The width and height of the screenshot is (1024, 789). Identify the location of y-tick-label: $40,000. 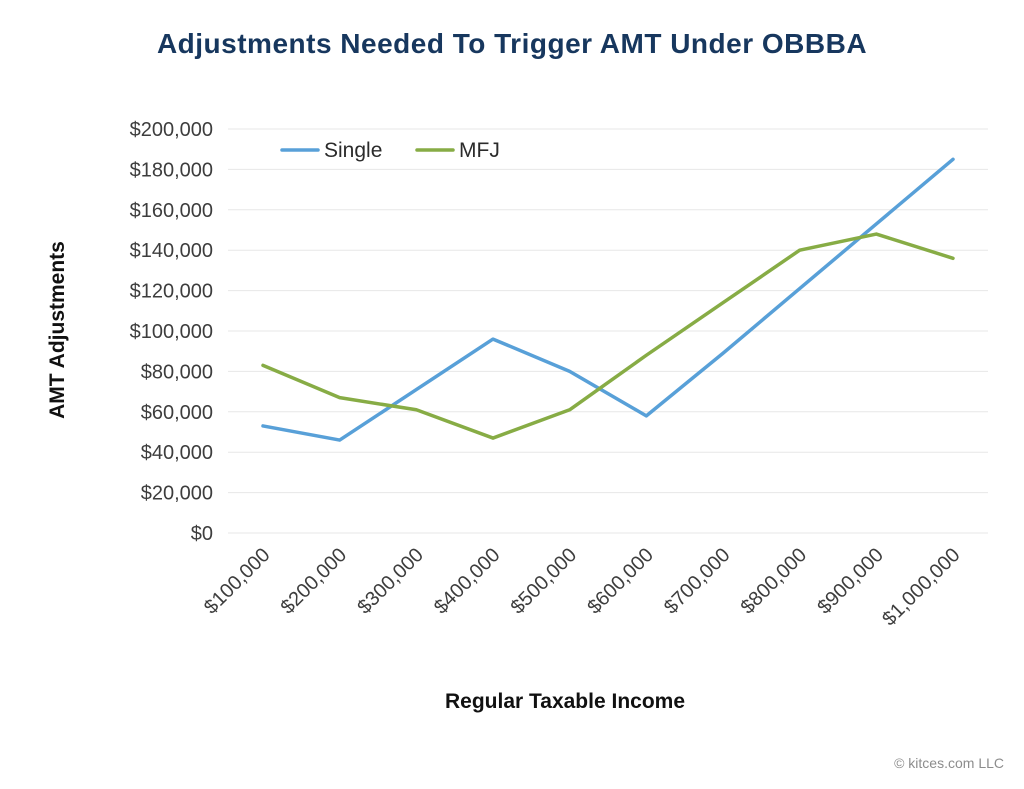
(177, 453).